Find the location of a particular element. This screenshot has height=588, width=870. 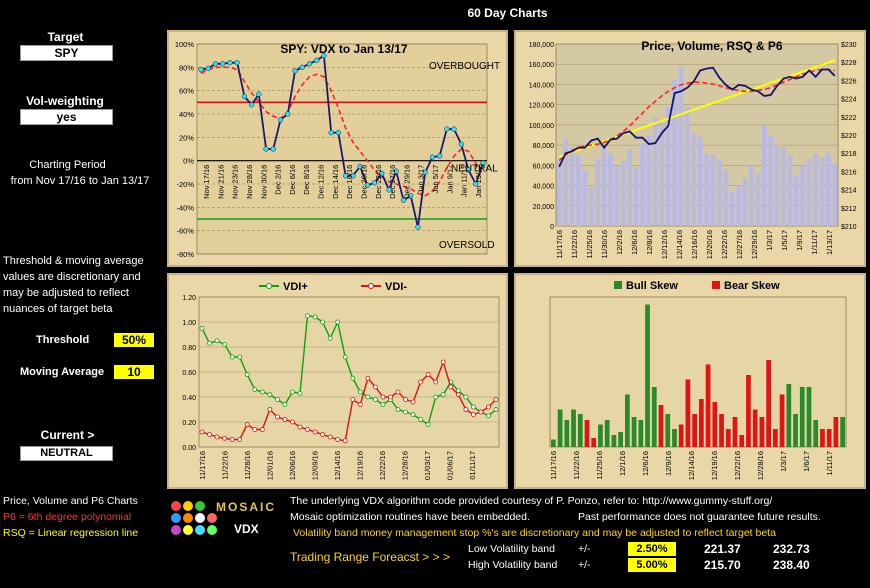

vdx-line is located at coordinates (342, 141).